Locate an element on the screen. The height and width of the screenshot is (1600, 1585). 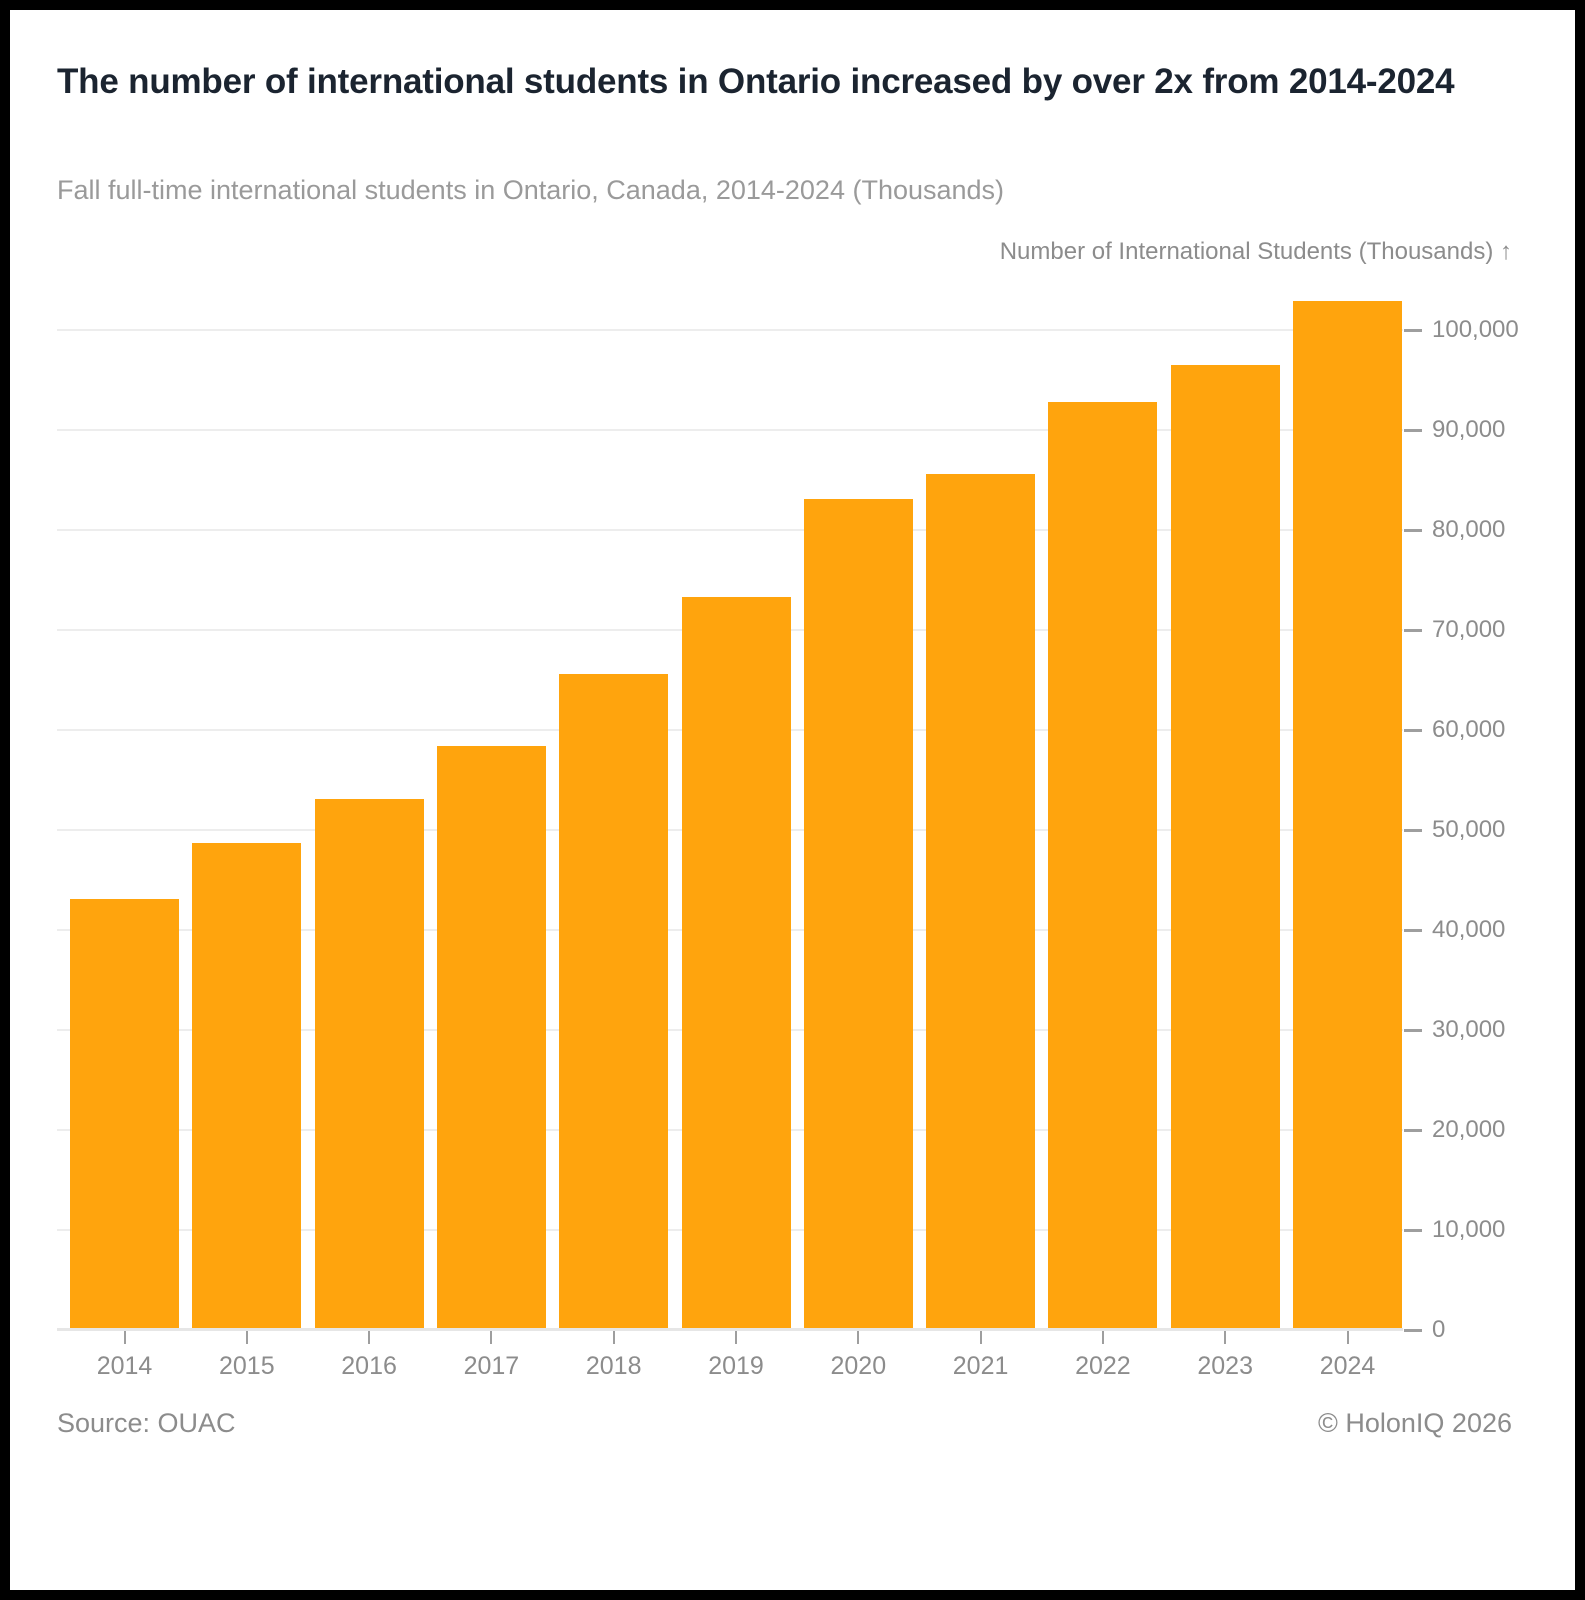
chart-footer: Source: OUAC © HolonIQ 2026 is located at coordinates (784, 1423).